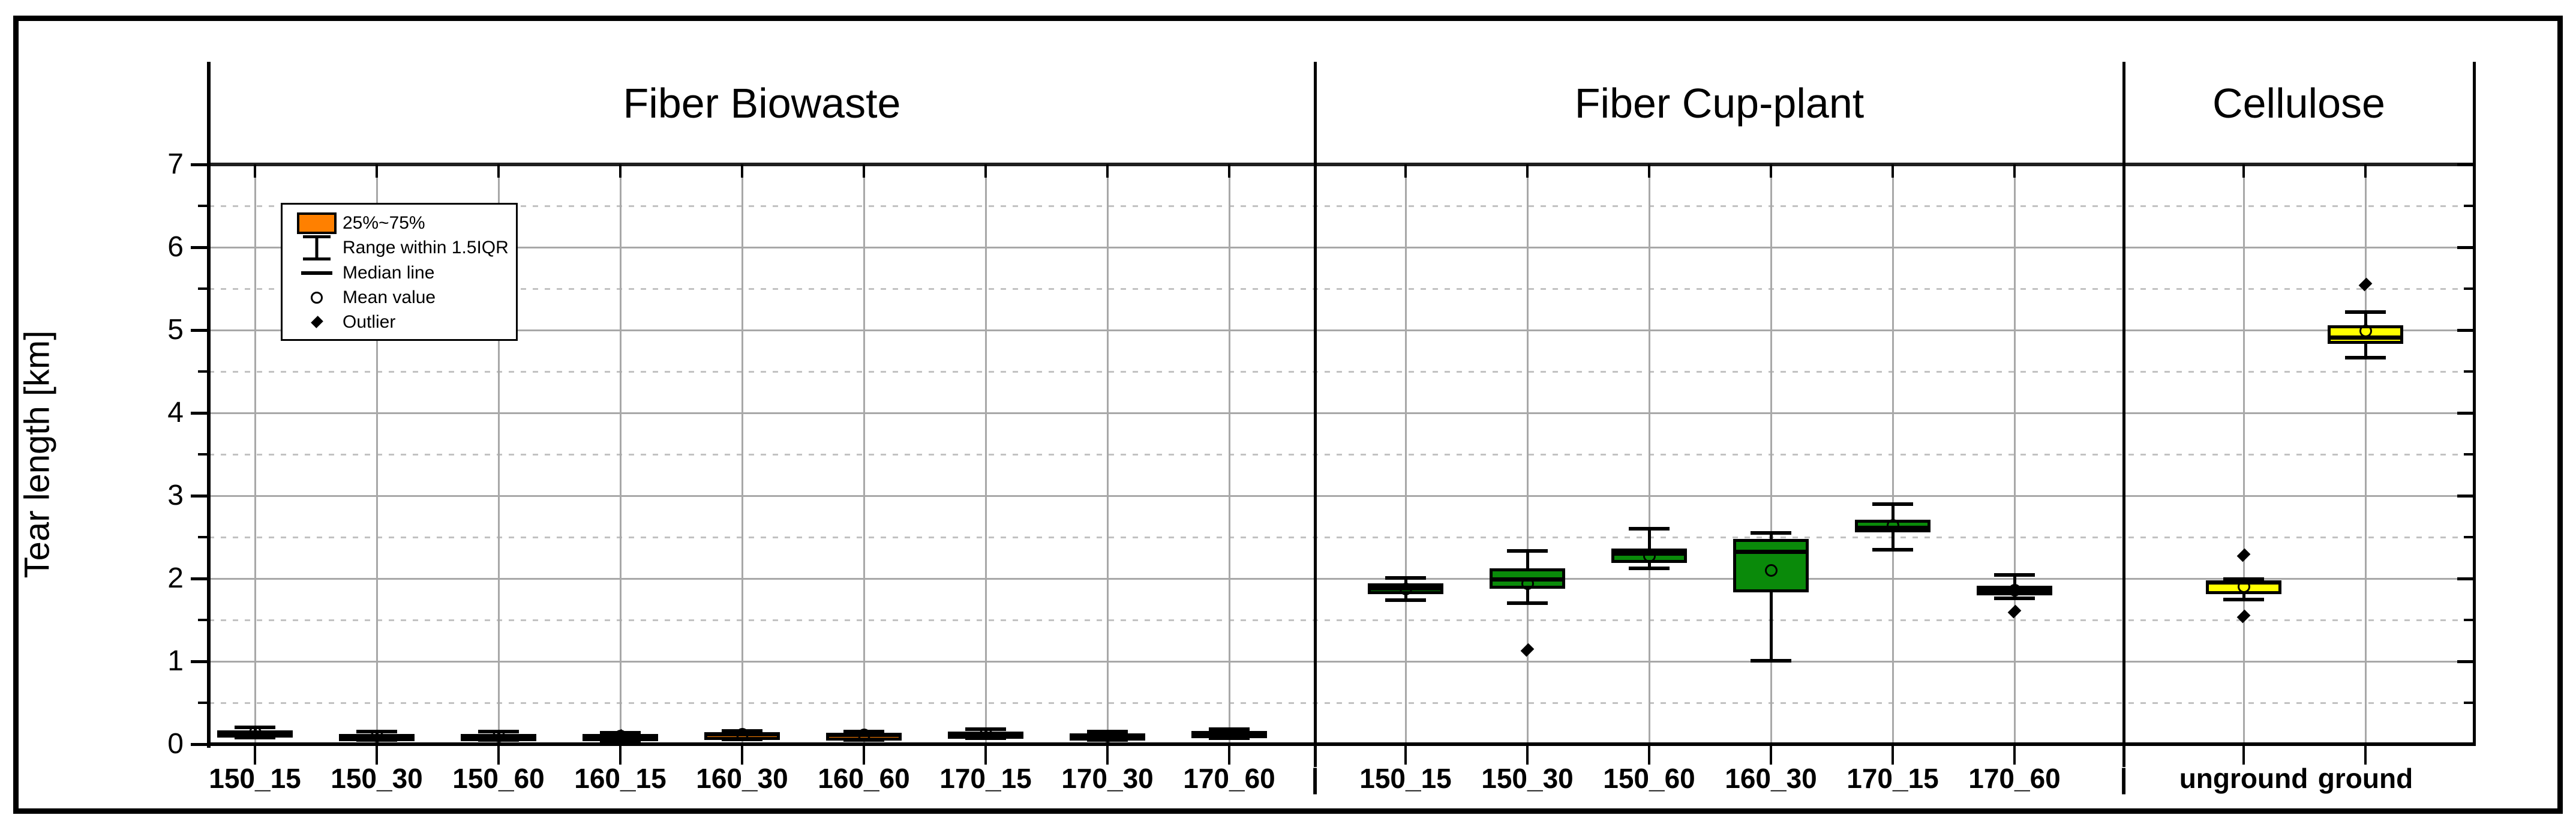 The width and height of the screenshot is (2576, 833). What do you see at coordinates (1771, 779) in the screenshot?
I see `x-tick-label: 160_30` at bounding box center [1771, 779].